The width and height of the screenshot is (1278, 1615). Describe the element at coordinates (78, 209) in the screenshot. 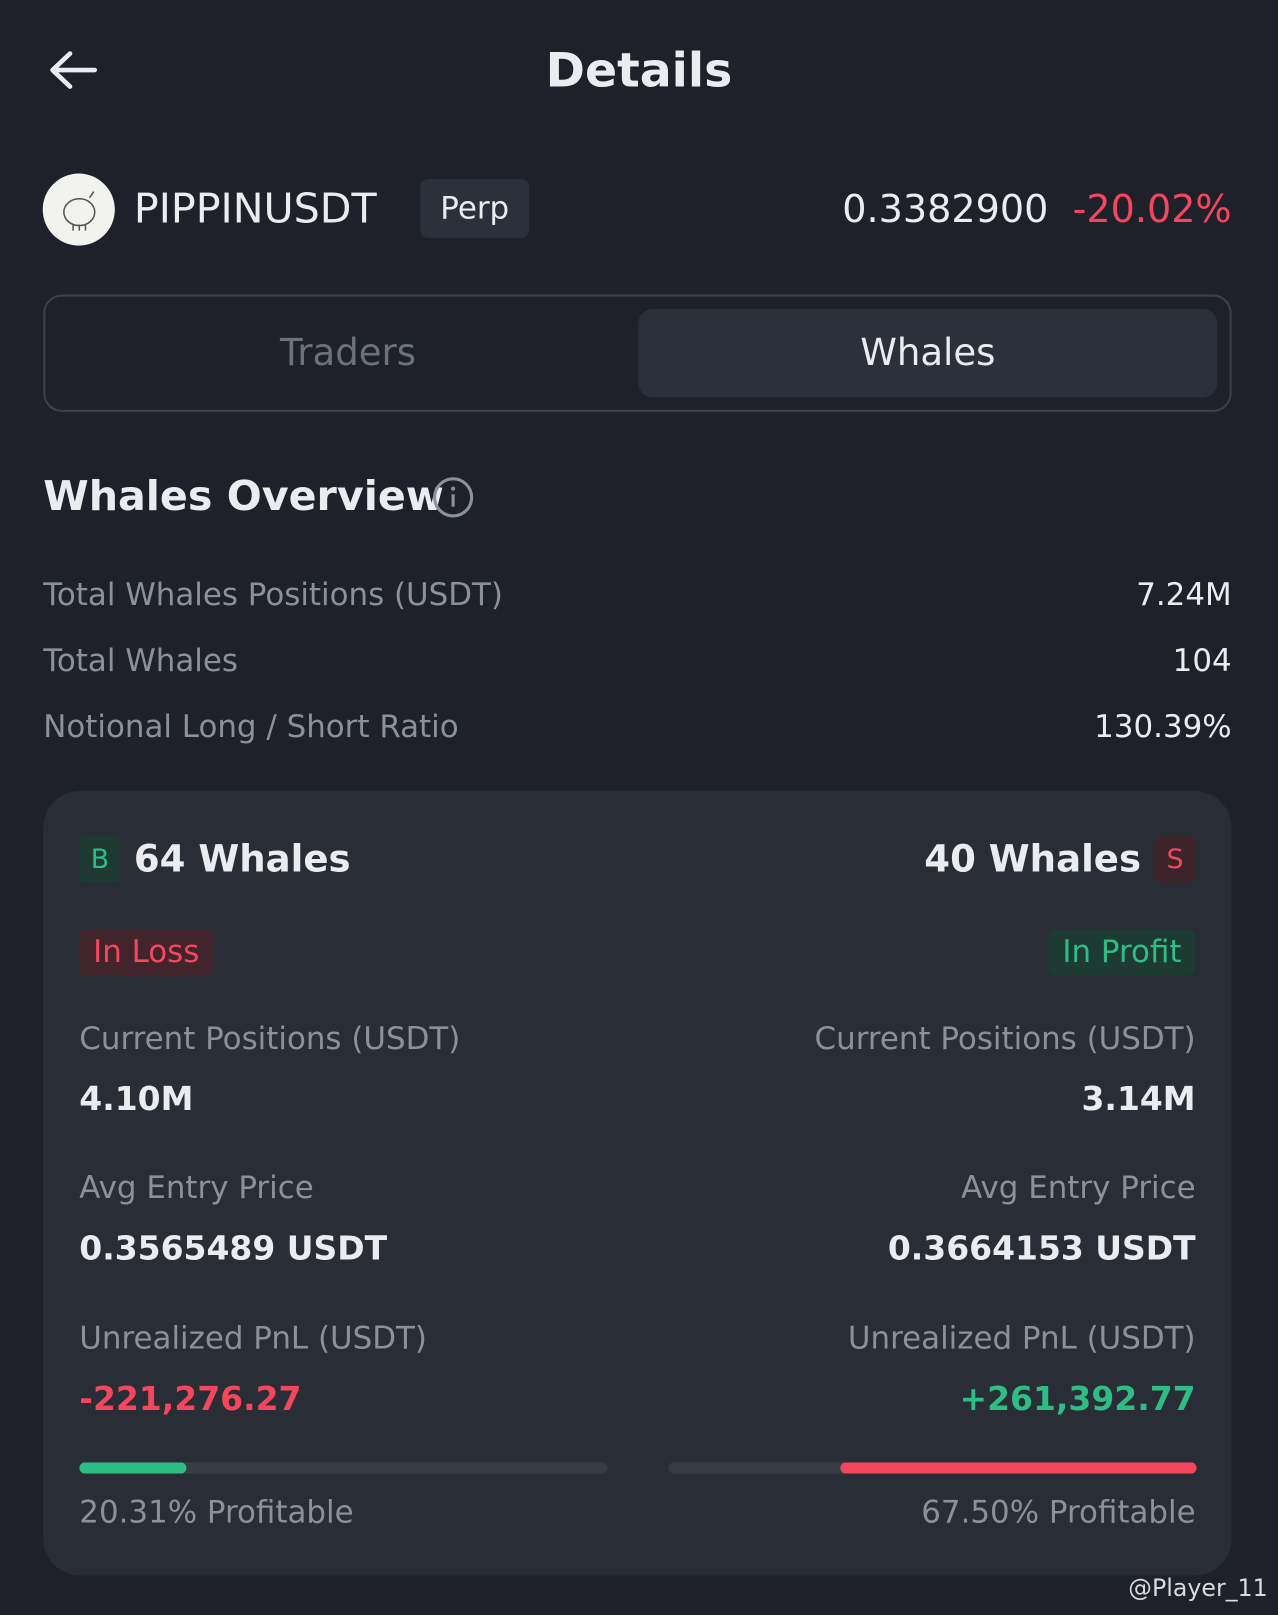

I see `coin-icon` at that location.